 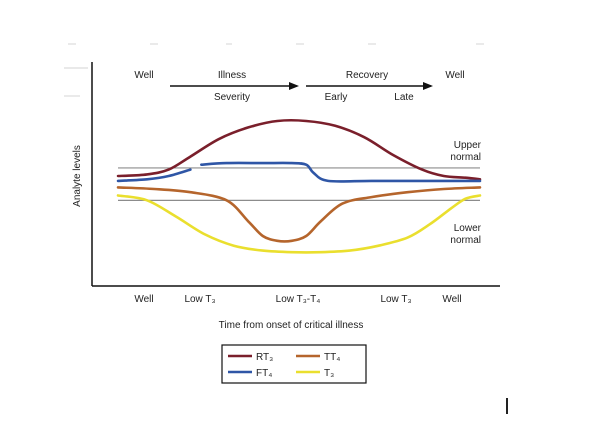 What do you see at coordinates (329, 373) in the screenshot?
I see `legend-label-t3: T₃` at bounding box center [329, 373].